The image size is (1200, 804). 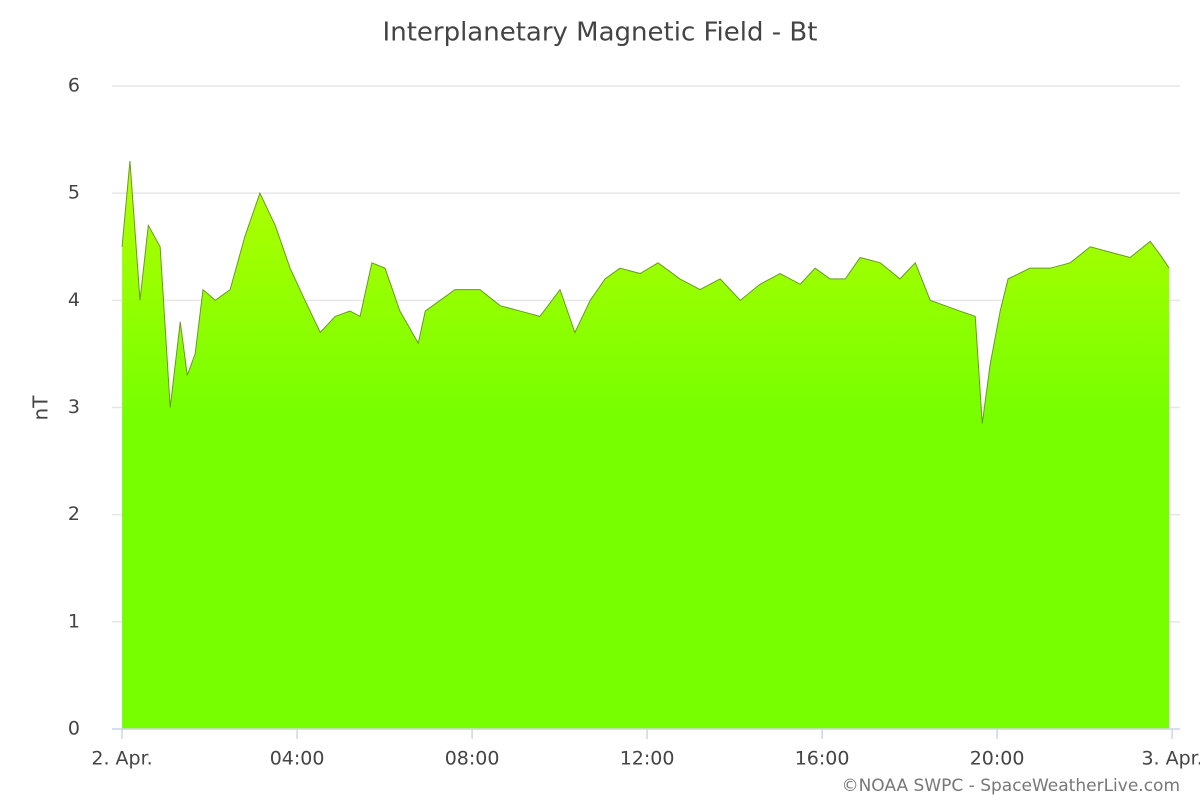 I want to click on x-tick-label: 2. Apr., so click(x=121, y=759).